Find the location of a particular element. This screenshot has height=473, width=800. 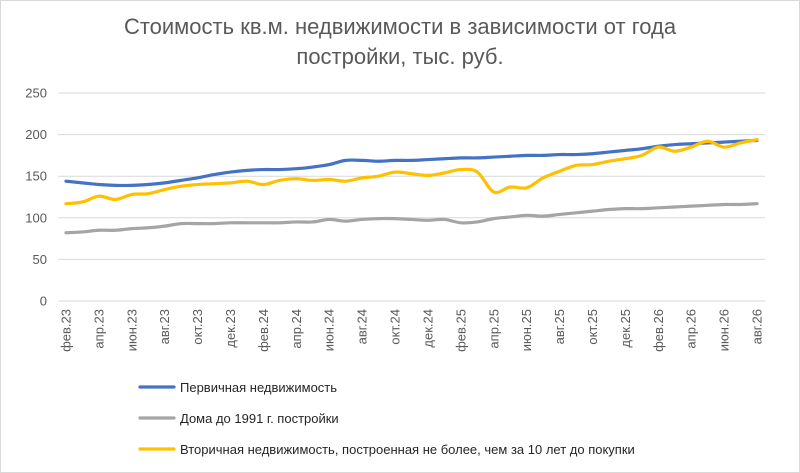

x-tick-label: авг.26 is located at coordinates (757, 326).